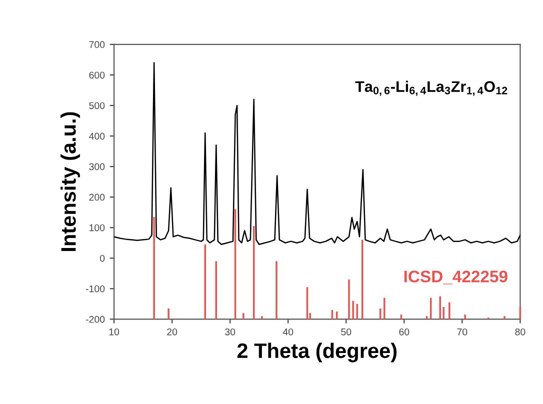 This screenshot has height=404, width=543. What do you see at coordinates (97, 197) in the screenshot?
I see `y-tick-label: 200` at bounding box center [97, 197].